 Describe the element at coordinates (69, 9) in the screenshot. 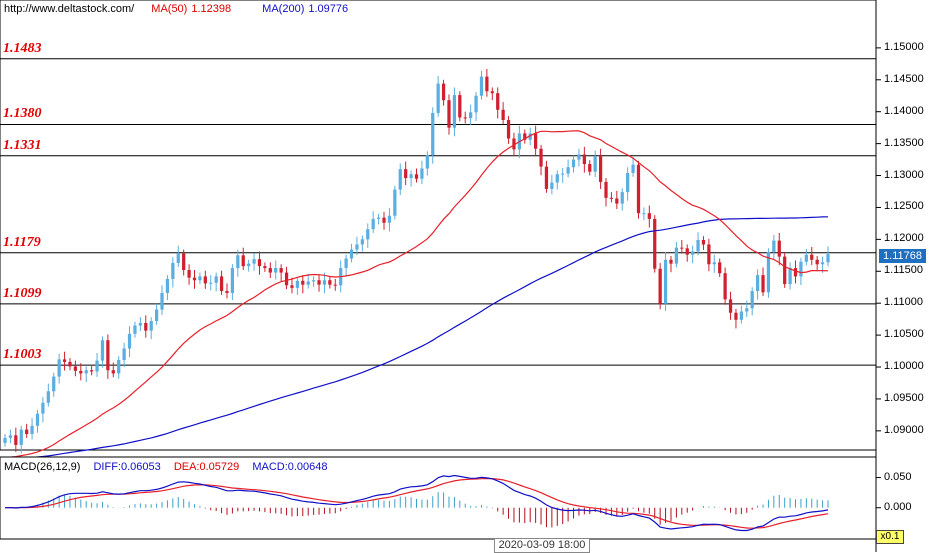

I see `site-url: http://www.deltastock.com/` at that location.